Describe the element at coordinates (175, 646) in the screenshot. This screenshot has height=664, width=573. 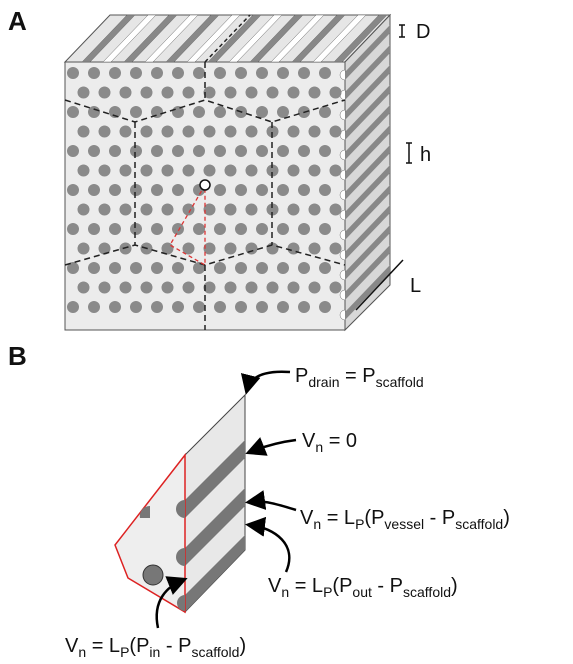
I see `equation-text: - P` at that location.